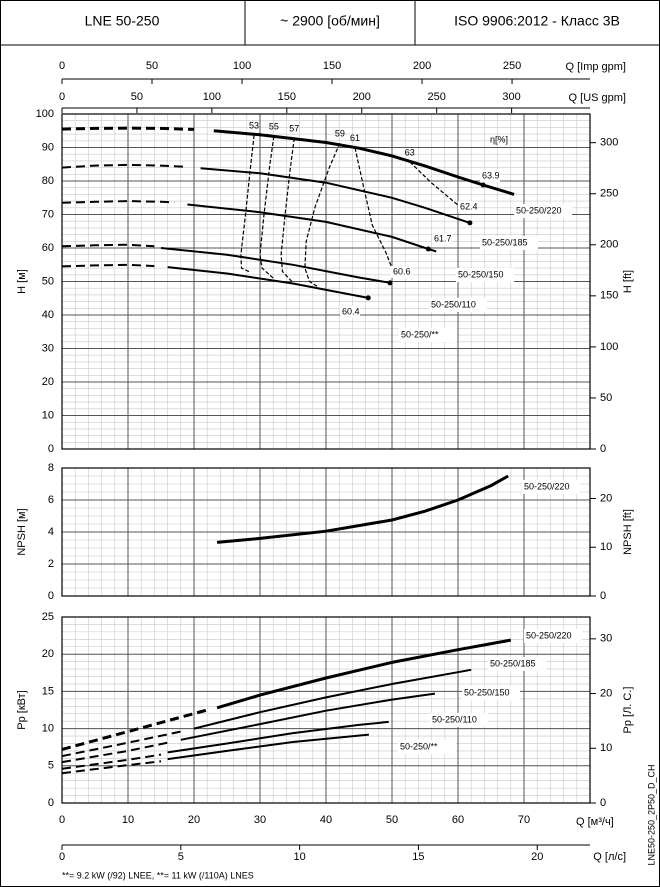  What do you see at coordinates (260, 820) in the screenshot?
I see `x-tick-label: 30` at bounding box center [260, 820].